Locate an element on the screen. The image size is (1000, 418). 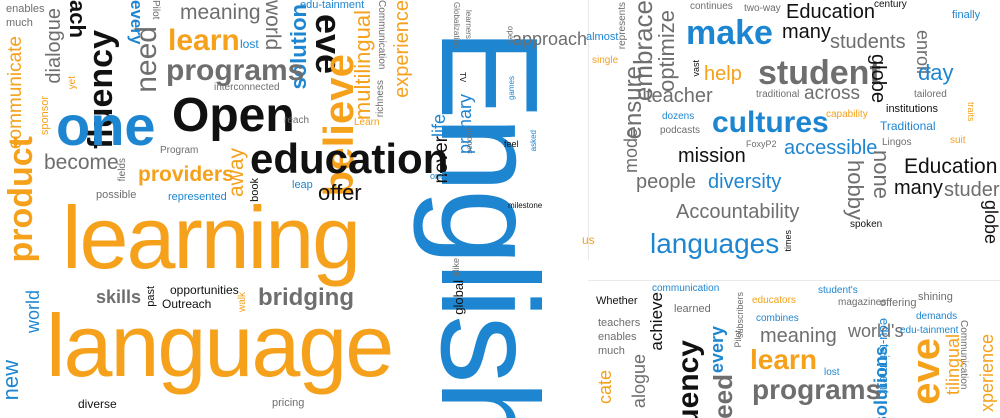
word-pilot: Pilot is located at coordinates (155, 10).